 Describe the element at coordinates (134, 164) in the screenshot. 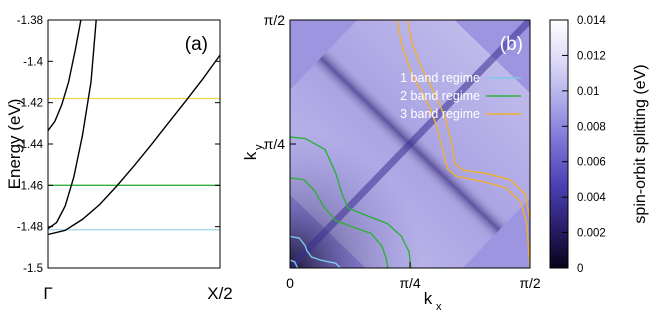

I see `panel-a-regime-lines` at that location.